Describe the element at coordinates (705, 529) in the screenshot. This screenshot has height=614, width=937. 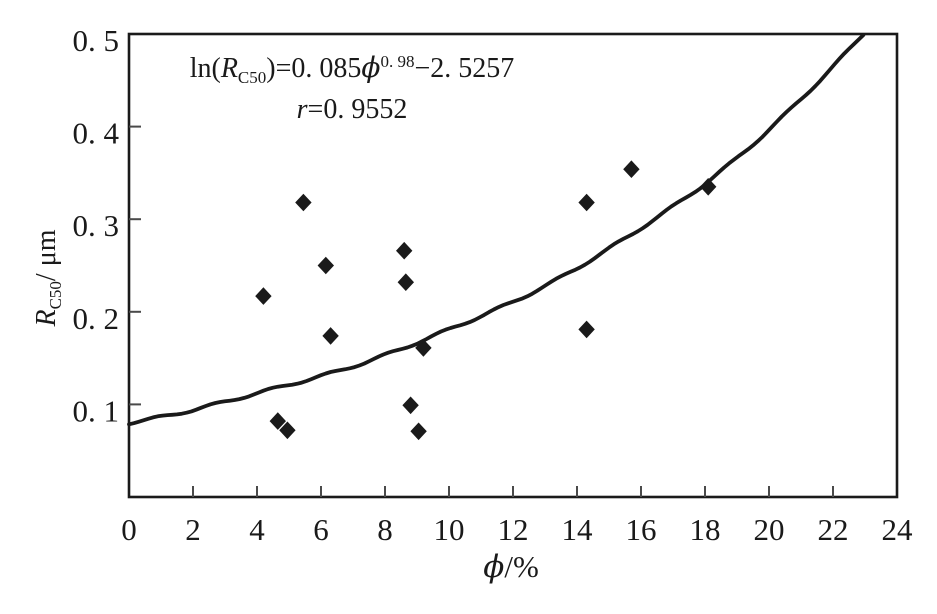
I see `x-tick-label: 18` at that location.